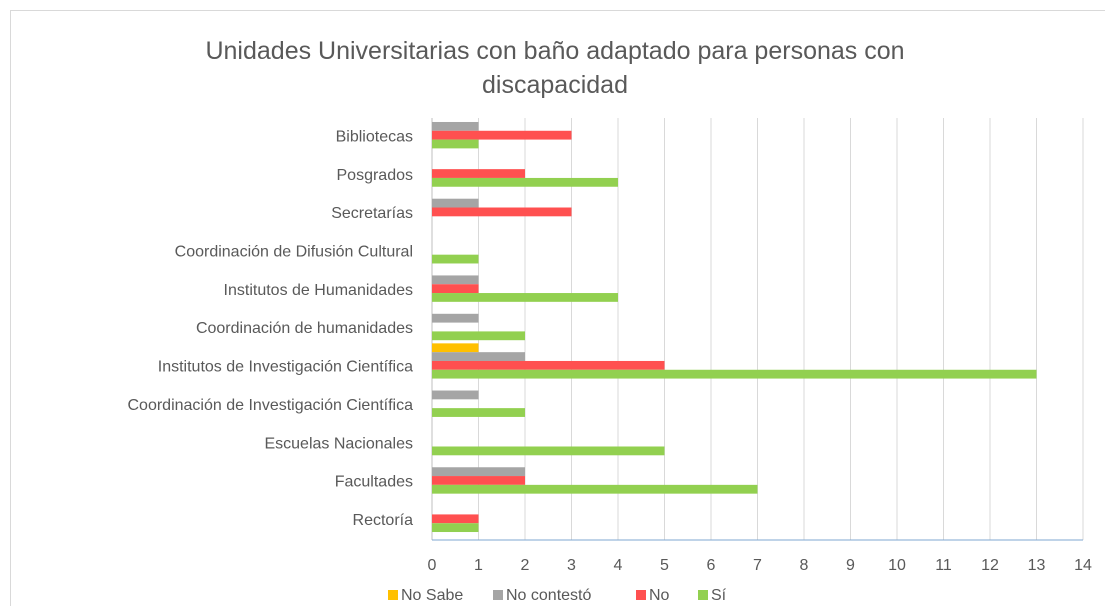 The width and height of the screenshot is (1105, 606). Describe the element at coordinates (571, 565) in the screenshot. I see `x-tick-label: 3` at that location.